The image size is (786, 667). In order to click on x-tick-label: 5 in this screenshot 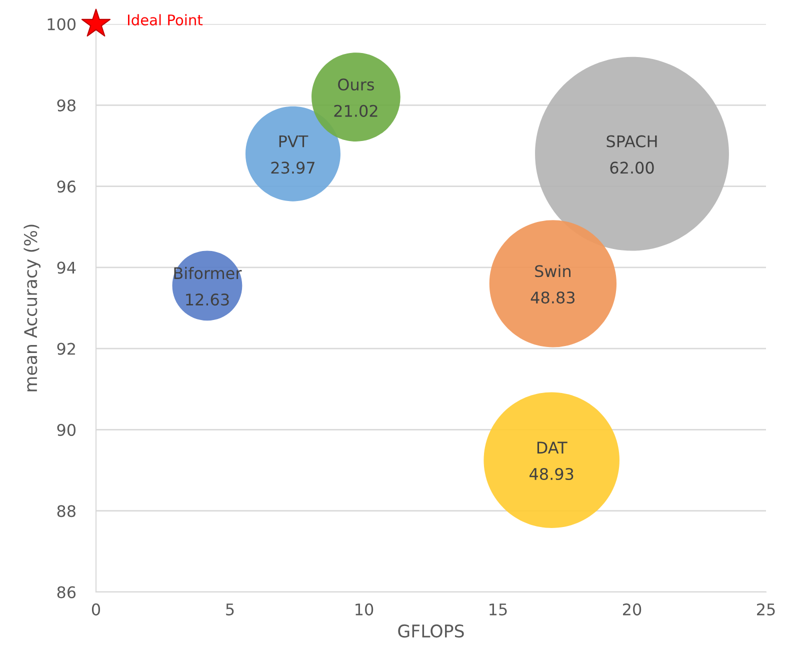, I will do `click(230, 610)`.